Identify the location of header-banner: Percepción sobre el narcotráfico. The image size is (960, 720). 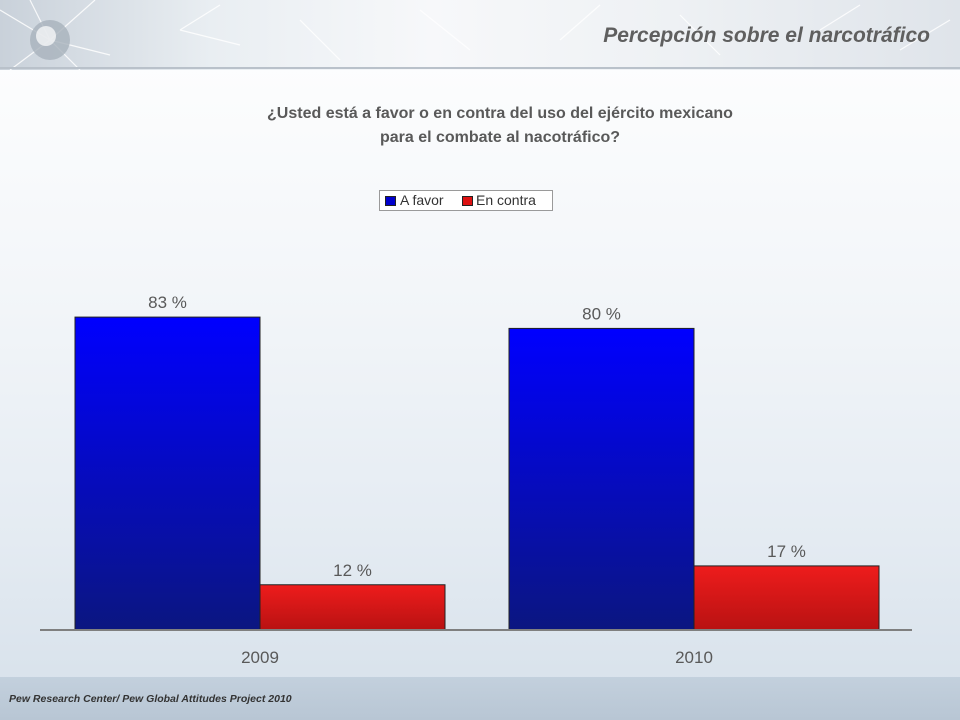
(480, 35).